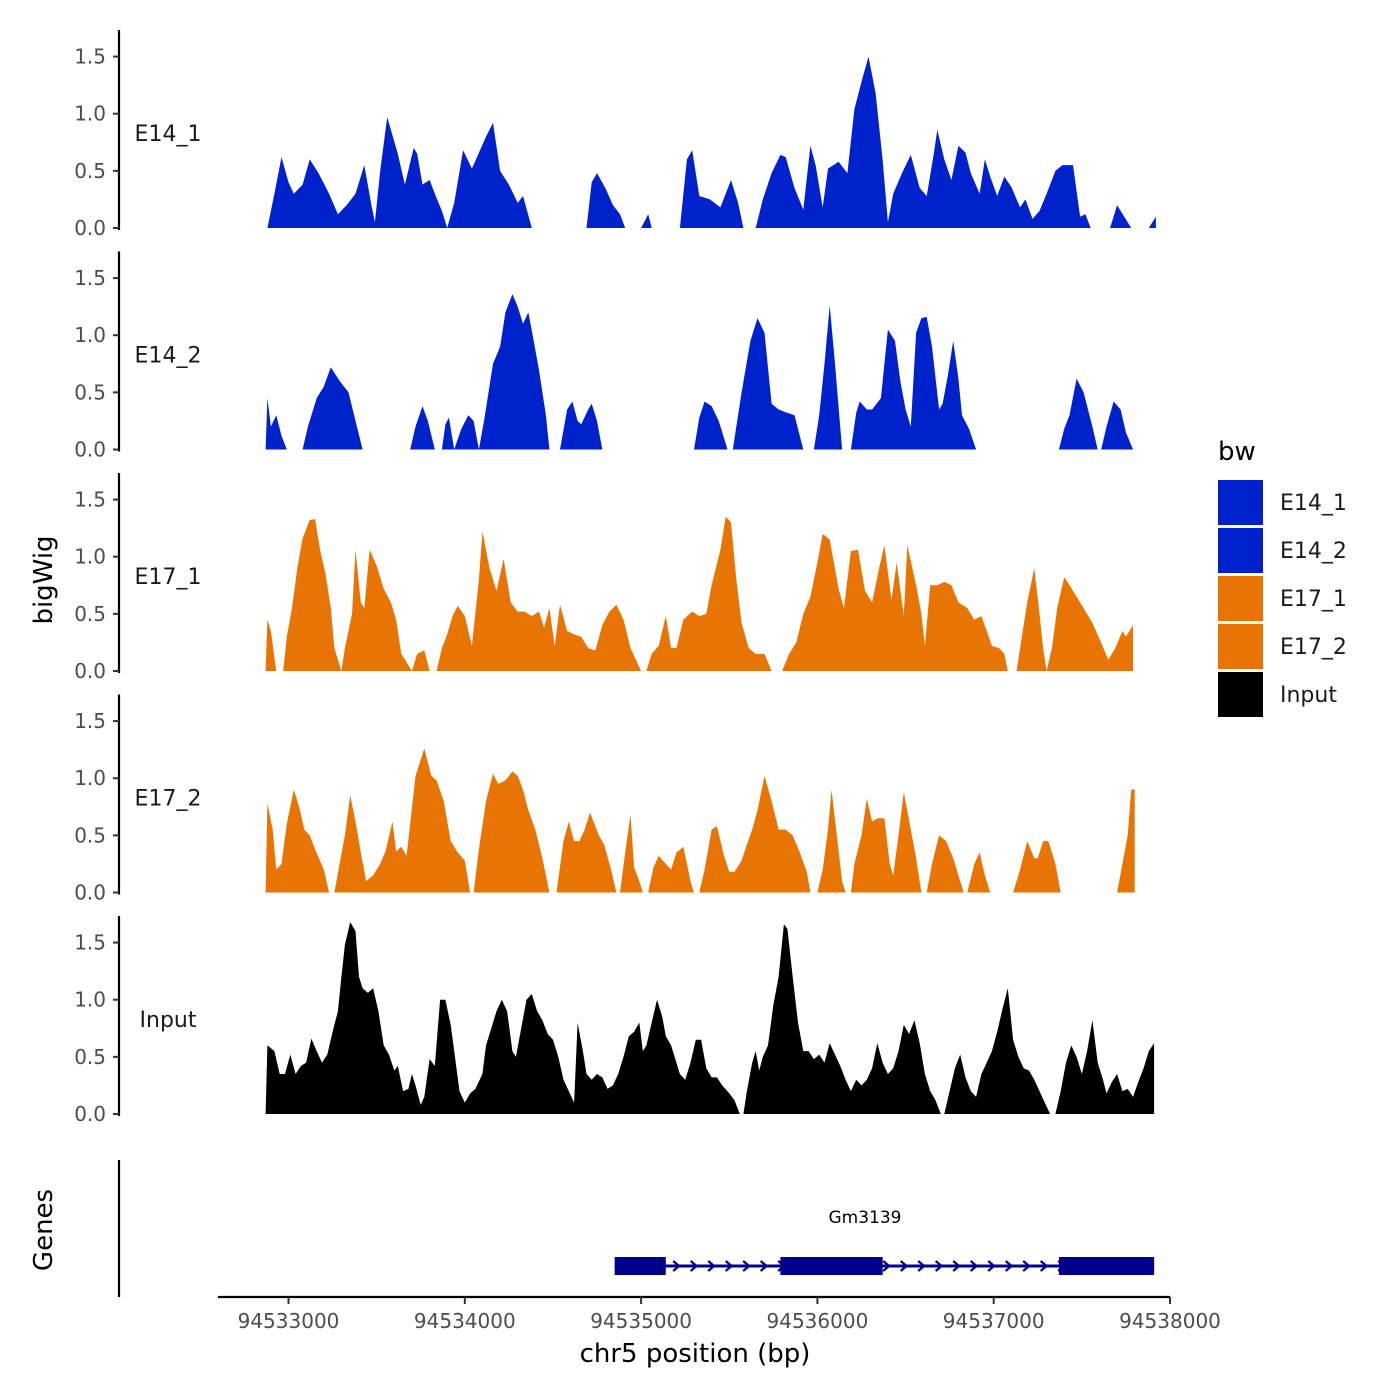 This screenshot has height=1400, width=1400. Describe the element at coordinates (168, 799) in the screenshot. I see `track-label-E17_2: E17_2` at that location.